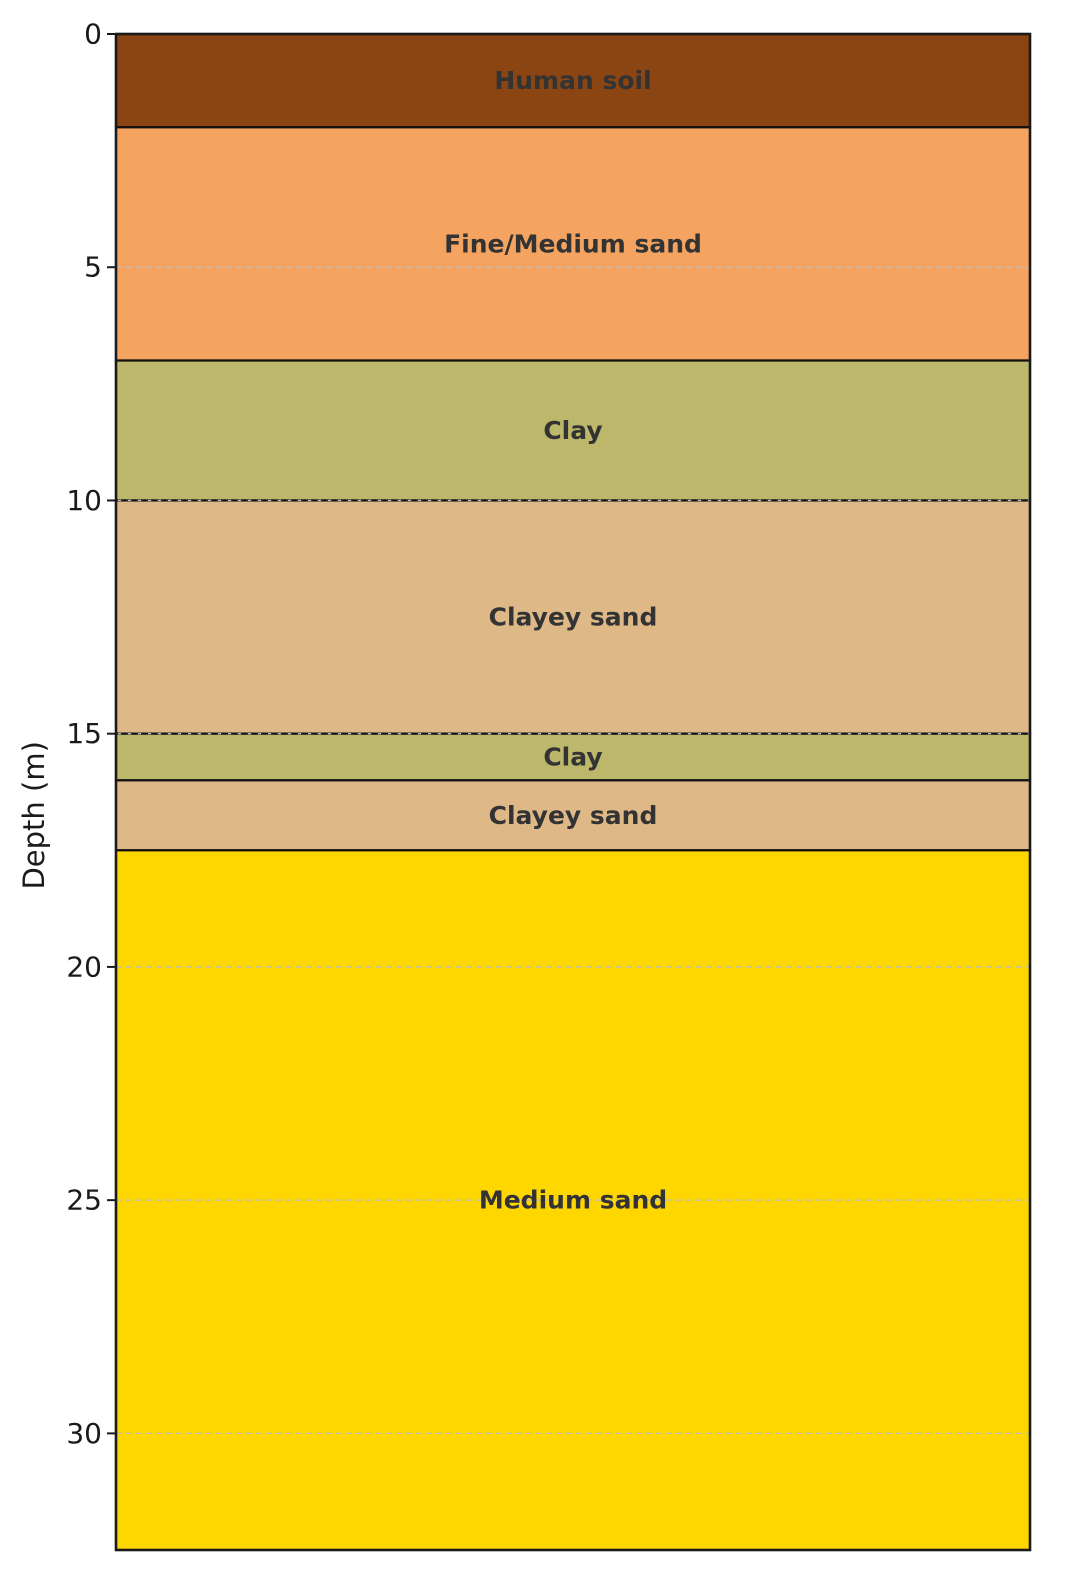 This screenshot has height=1593, width=1066. I want to click on y-tick-label: 5, so click(93, 267).